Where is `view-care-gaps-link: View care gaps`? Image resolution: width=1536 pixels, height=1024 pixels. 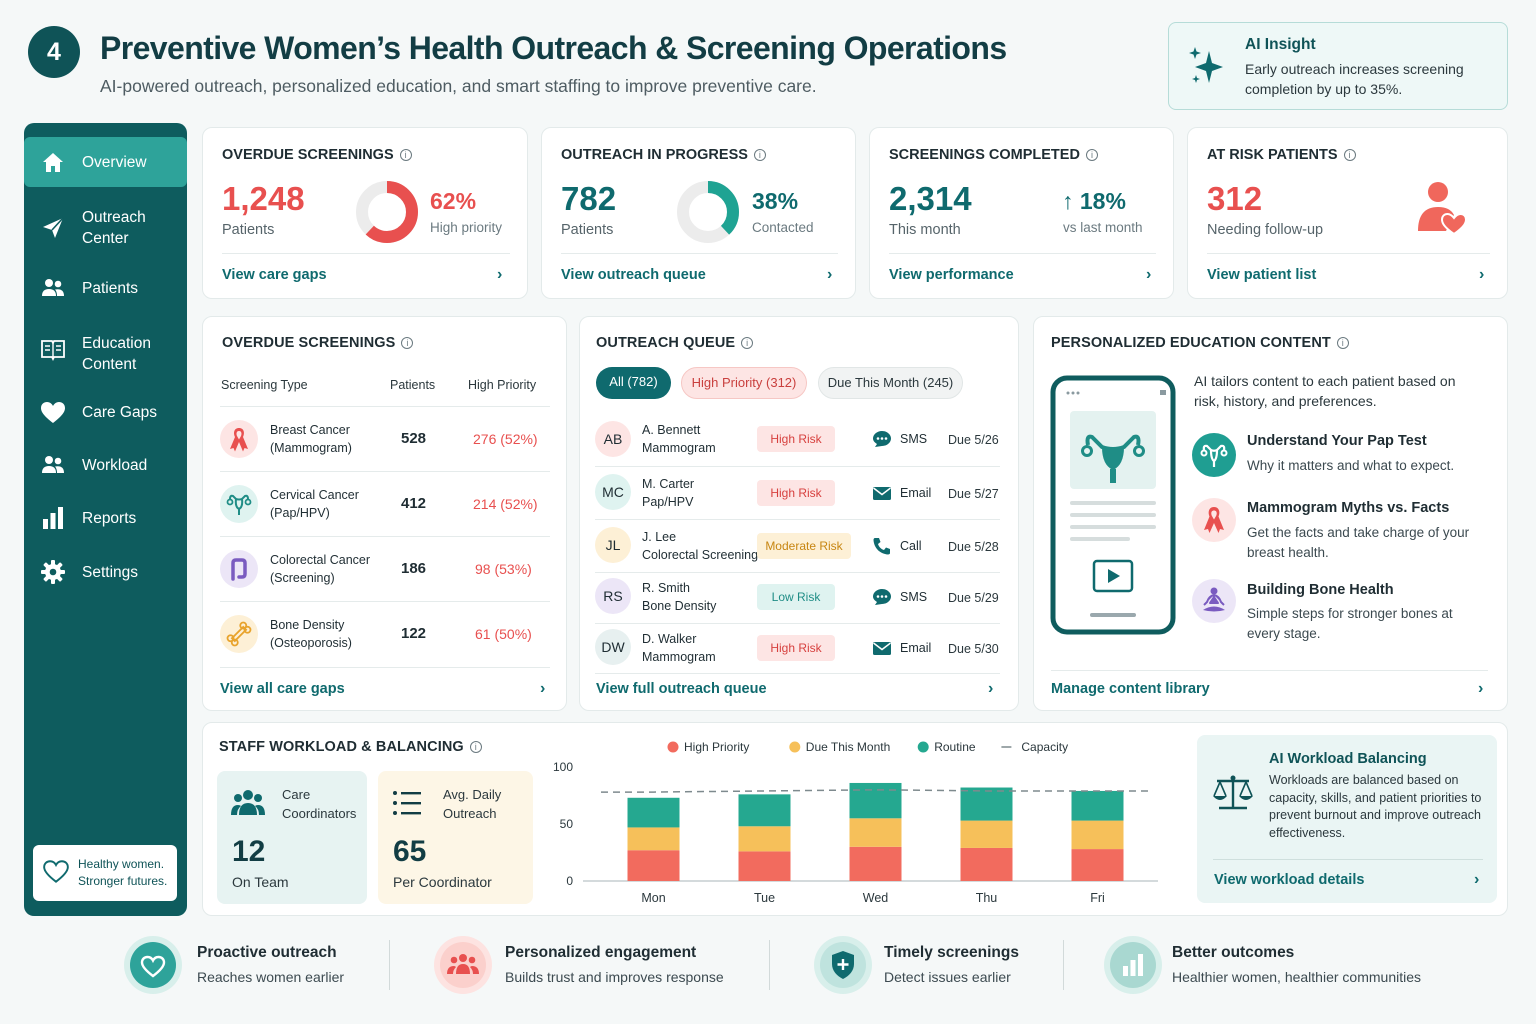 view-care-gaps-link: View care gaps is located at coordinates (274, 275).